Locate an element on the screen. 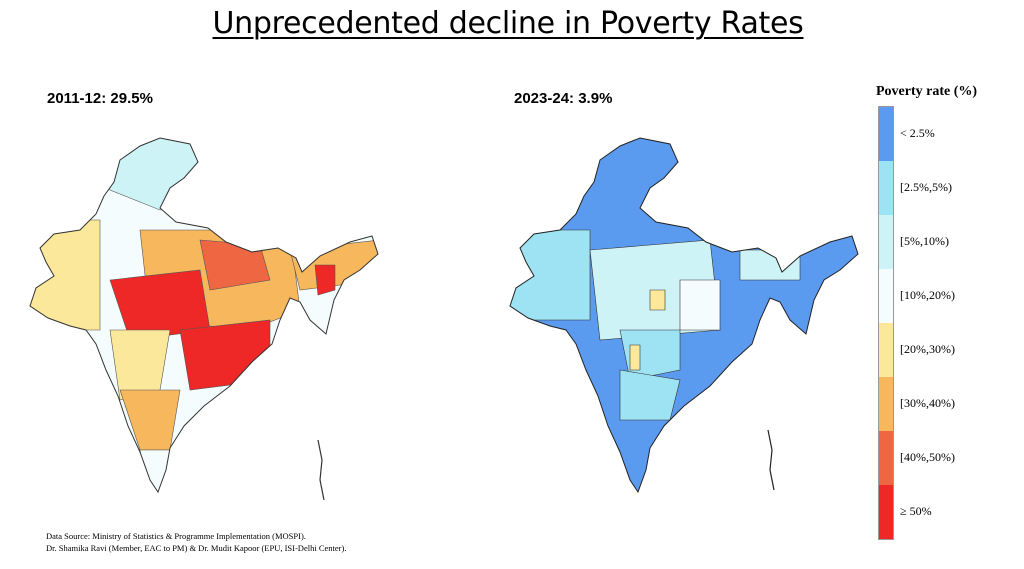 This screenshot has width=1024, height=569. region-odisha-2023 is located at coordinates (657, 300).